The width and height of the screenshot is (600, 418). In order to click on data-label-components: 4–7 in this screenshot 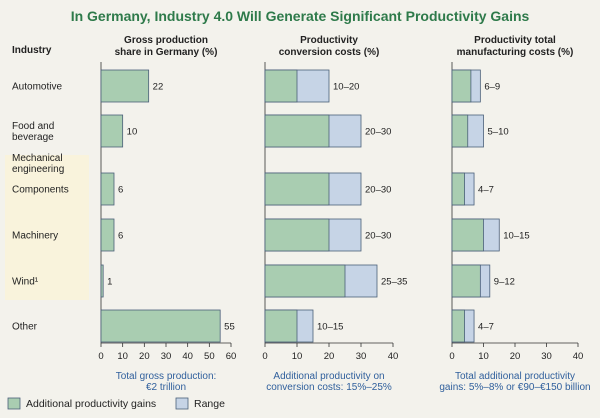, I will do `click(486, 190)`.